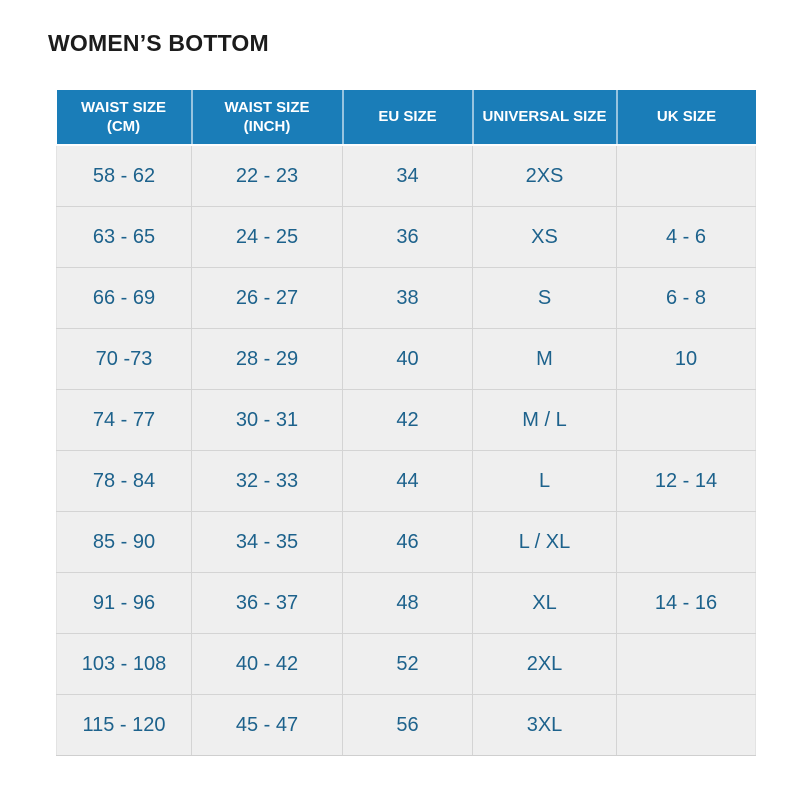  What do you see at coordinates (124, 118) in the screenshot?
I see `header-cell: WAIST SIZE (CM)` at bounding box center [124, 118].